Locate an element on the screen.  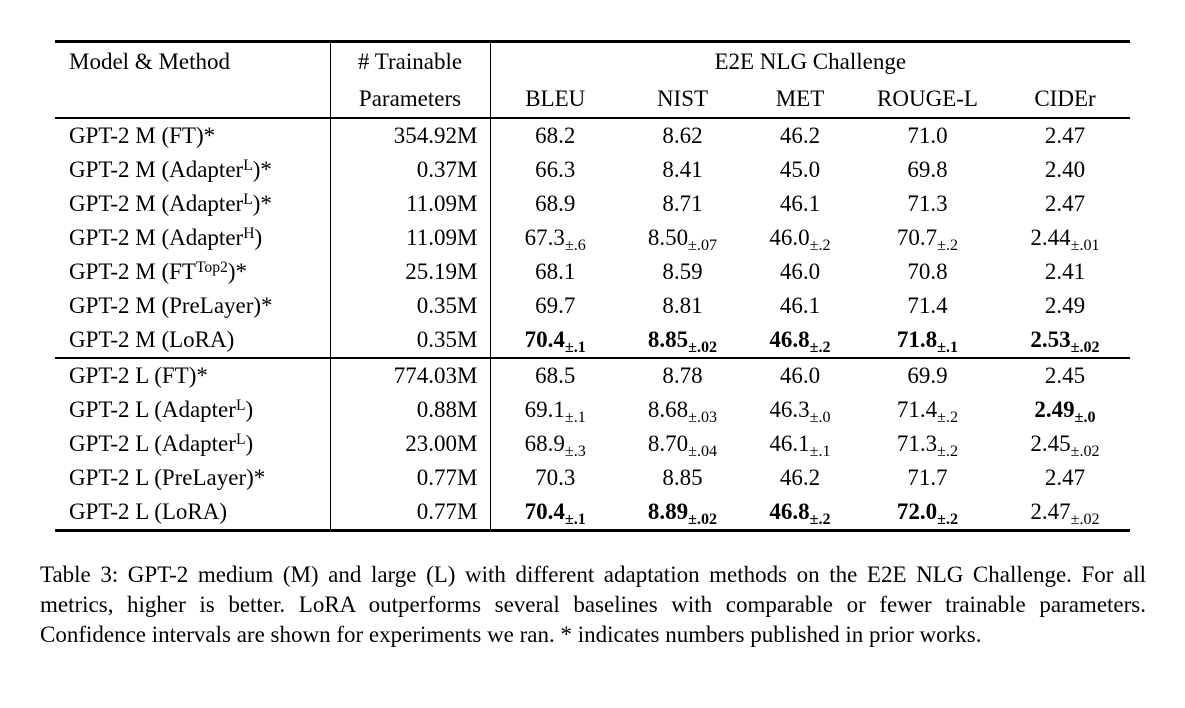
table-row: GPT-2 L (FT)* 774.03M 68.5 8.78 46.0 69.9 2.45 is located at coordinates (593, 375).